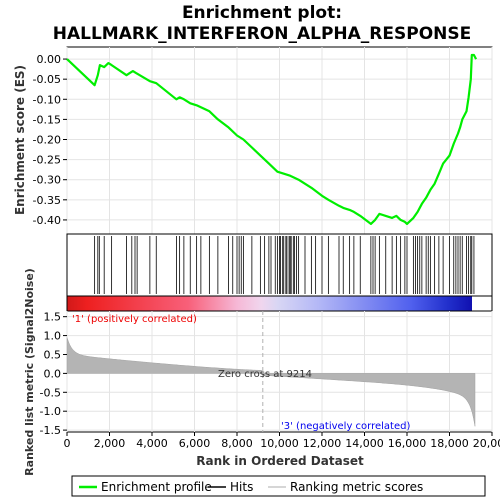 This screenshot has width=500, height=500. What do you see at coordinates (50, 392) in the screenshot?
I see `metric-tick-label: -0.5` at bounding box center [50, 392].